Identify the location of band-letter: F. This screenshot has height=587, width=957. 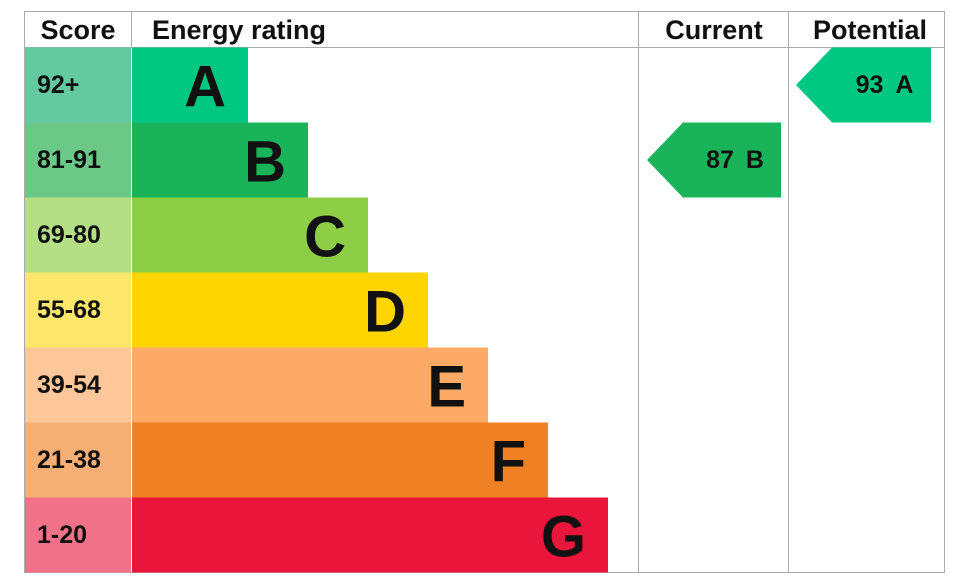
(508, 462).